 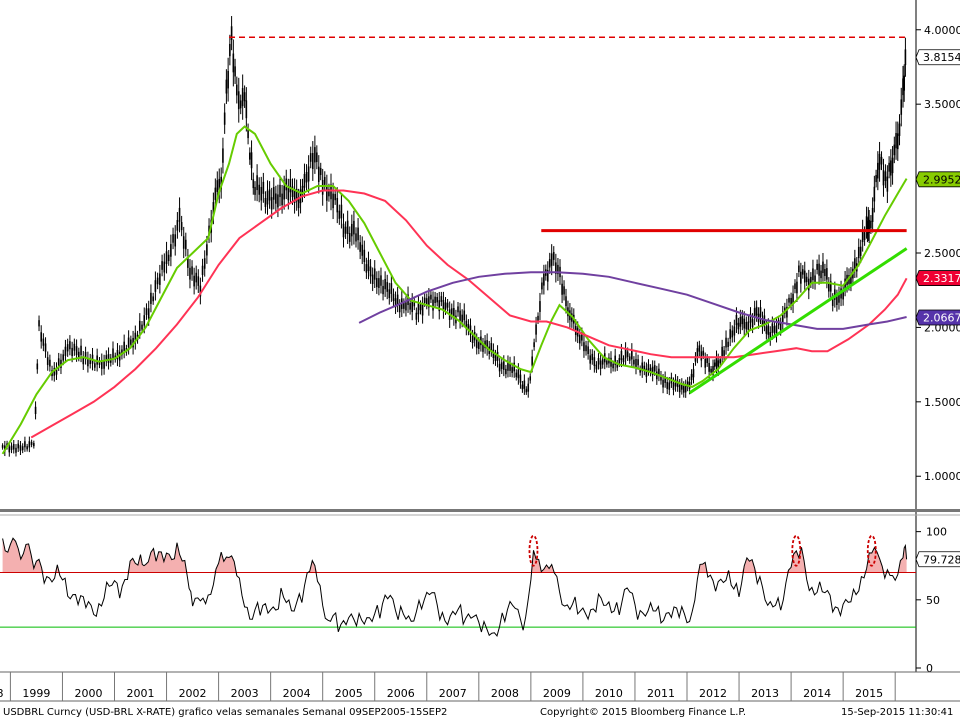 I want to click on overbought-fill, so click(x=454, y=555).